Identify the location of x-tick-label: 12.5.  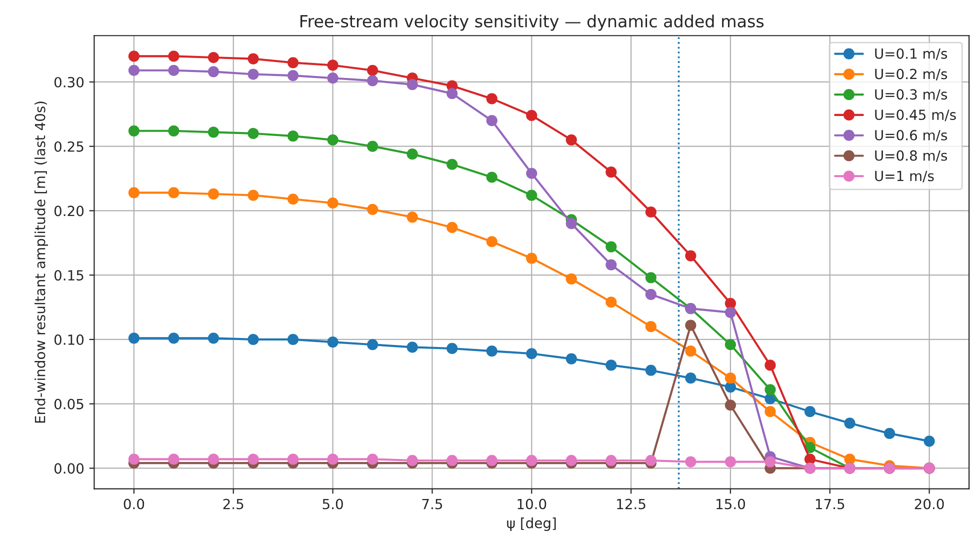
(631, 504).